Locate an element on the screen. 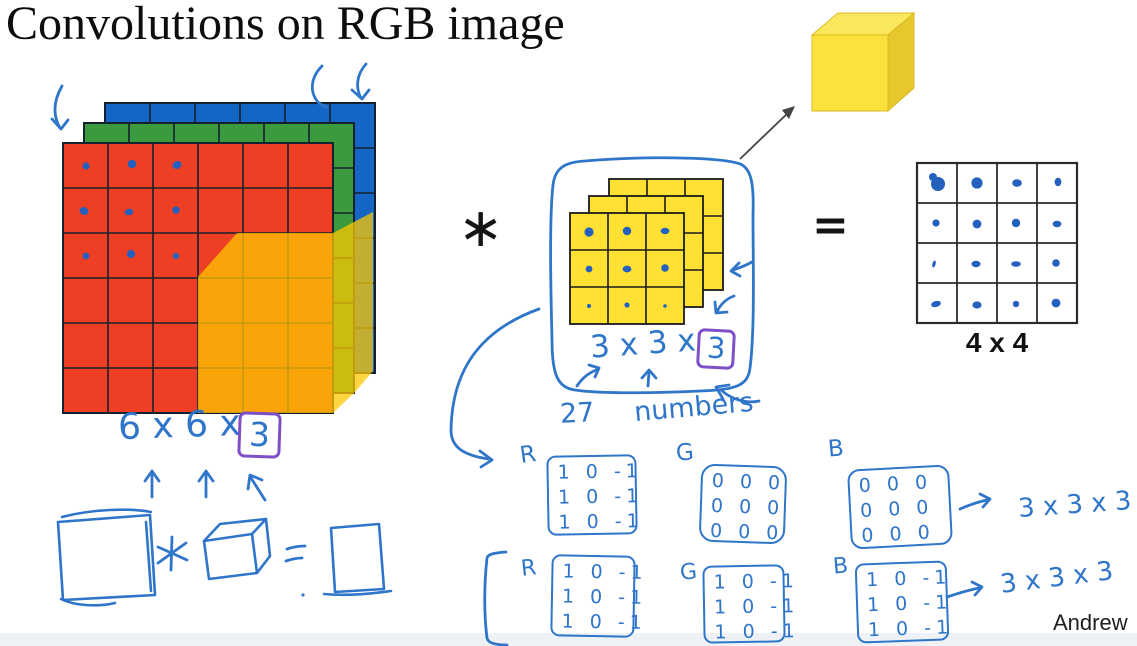 The height and width of the screenshot is (646, 1137). filter-volume-outline is located at coordinates (652, 275).